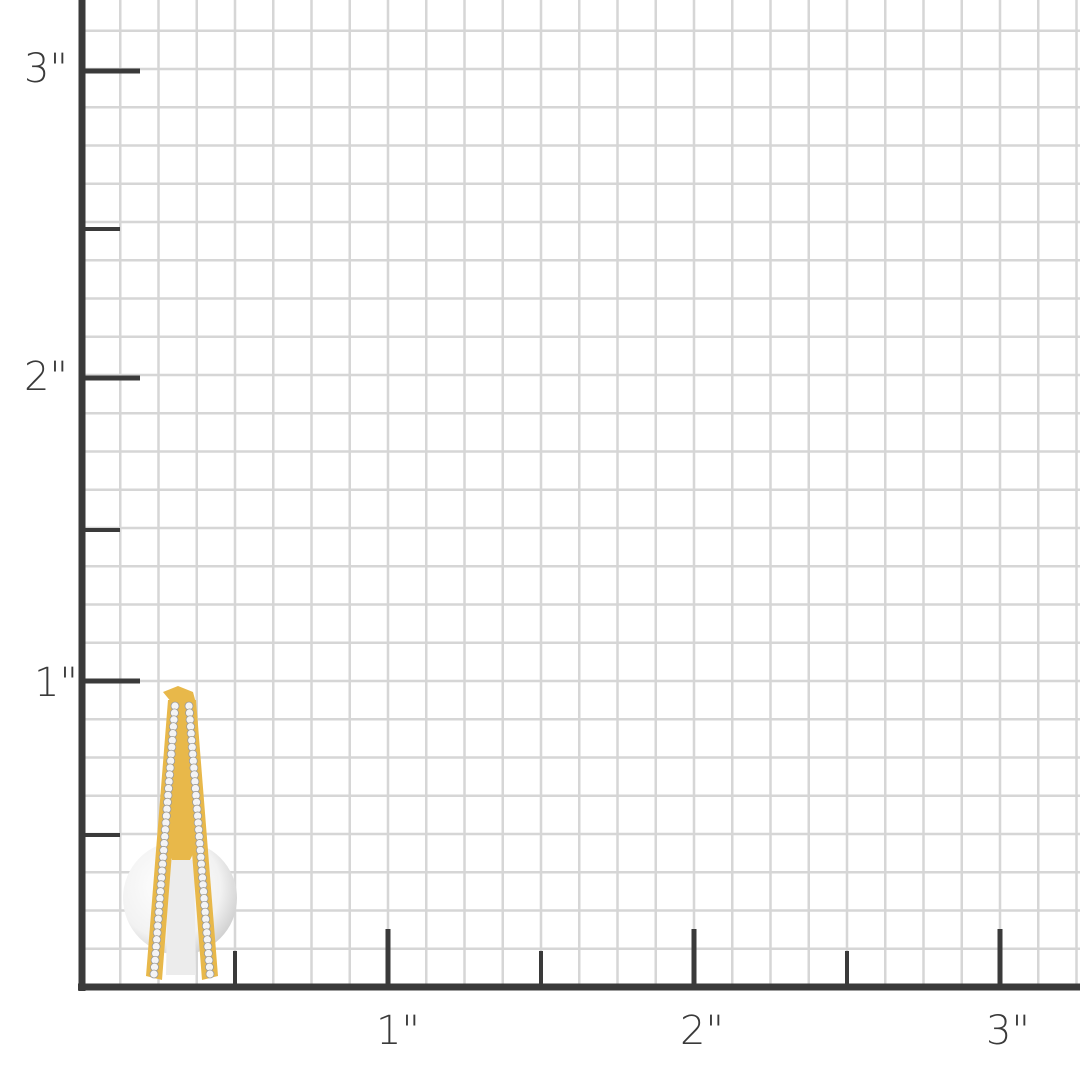  I want to click on clasp, so click(179, 694).